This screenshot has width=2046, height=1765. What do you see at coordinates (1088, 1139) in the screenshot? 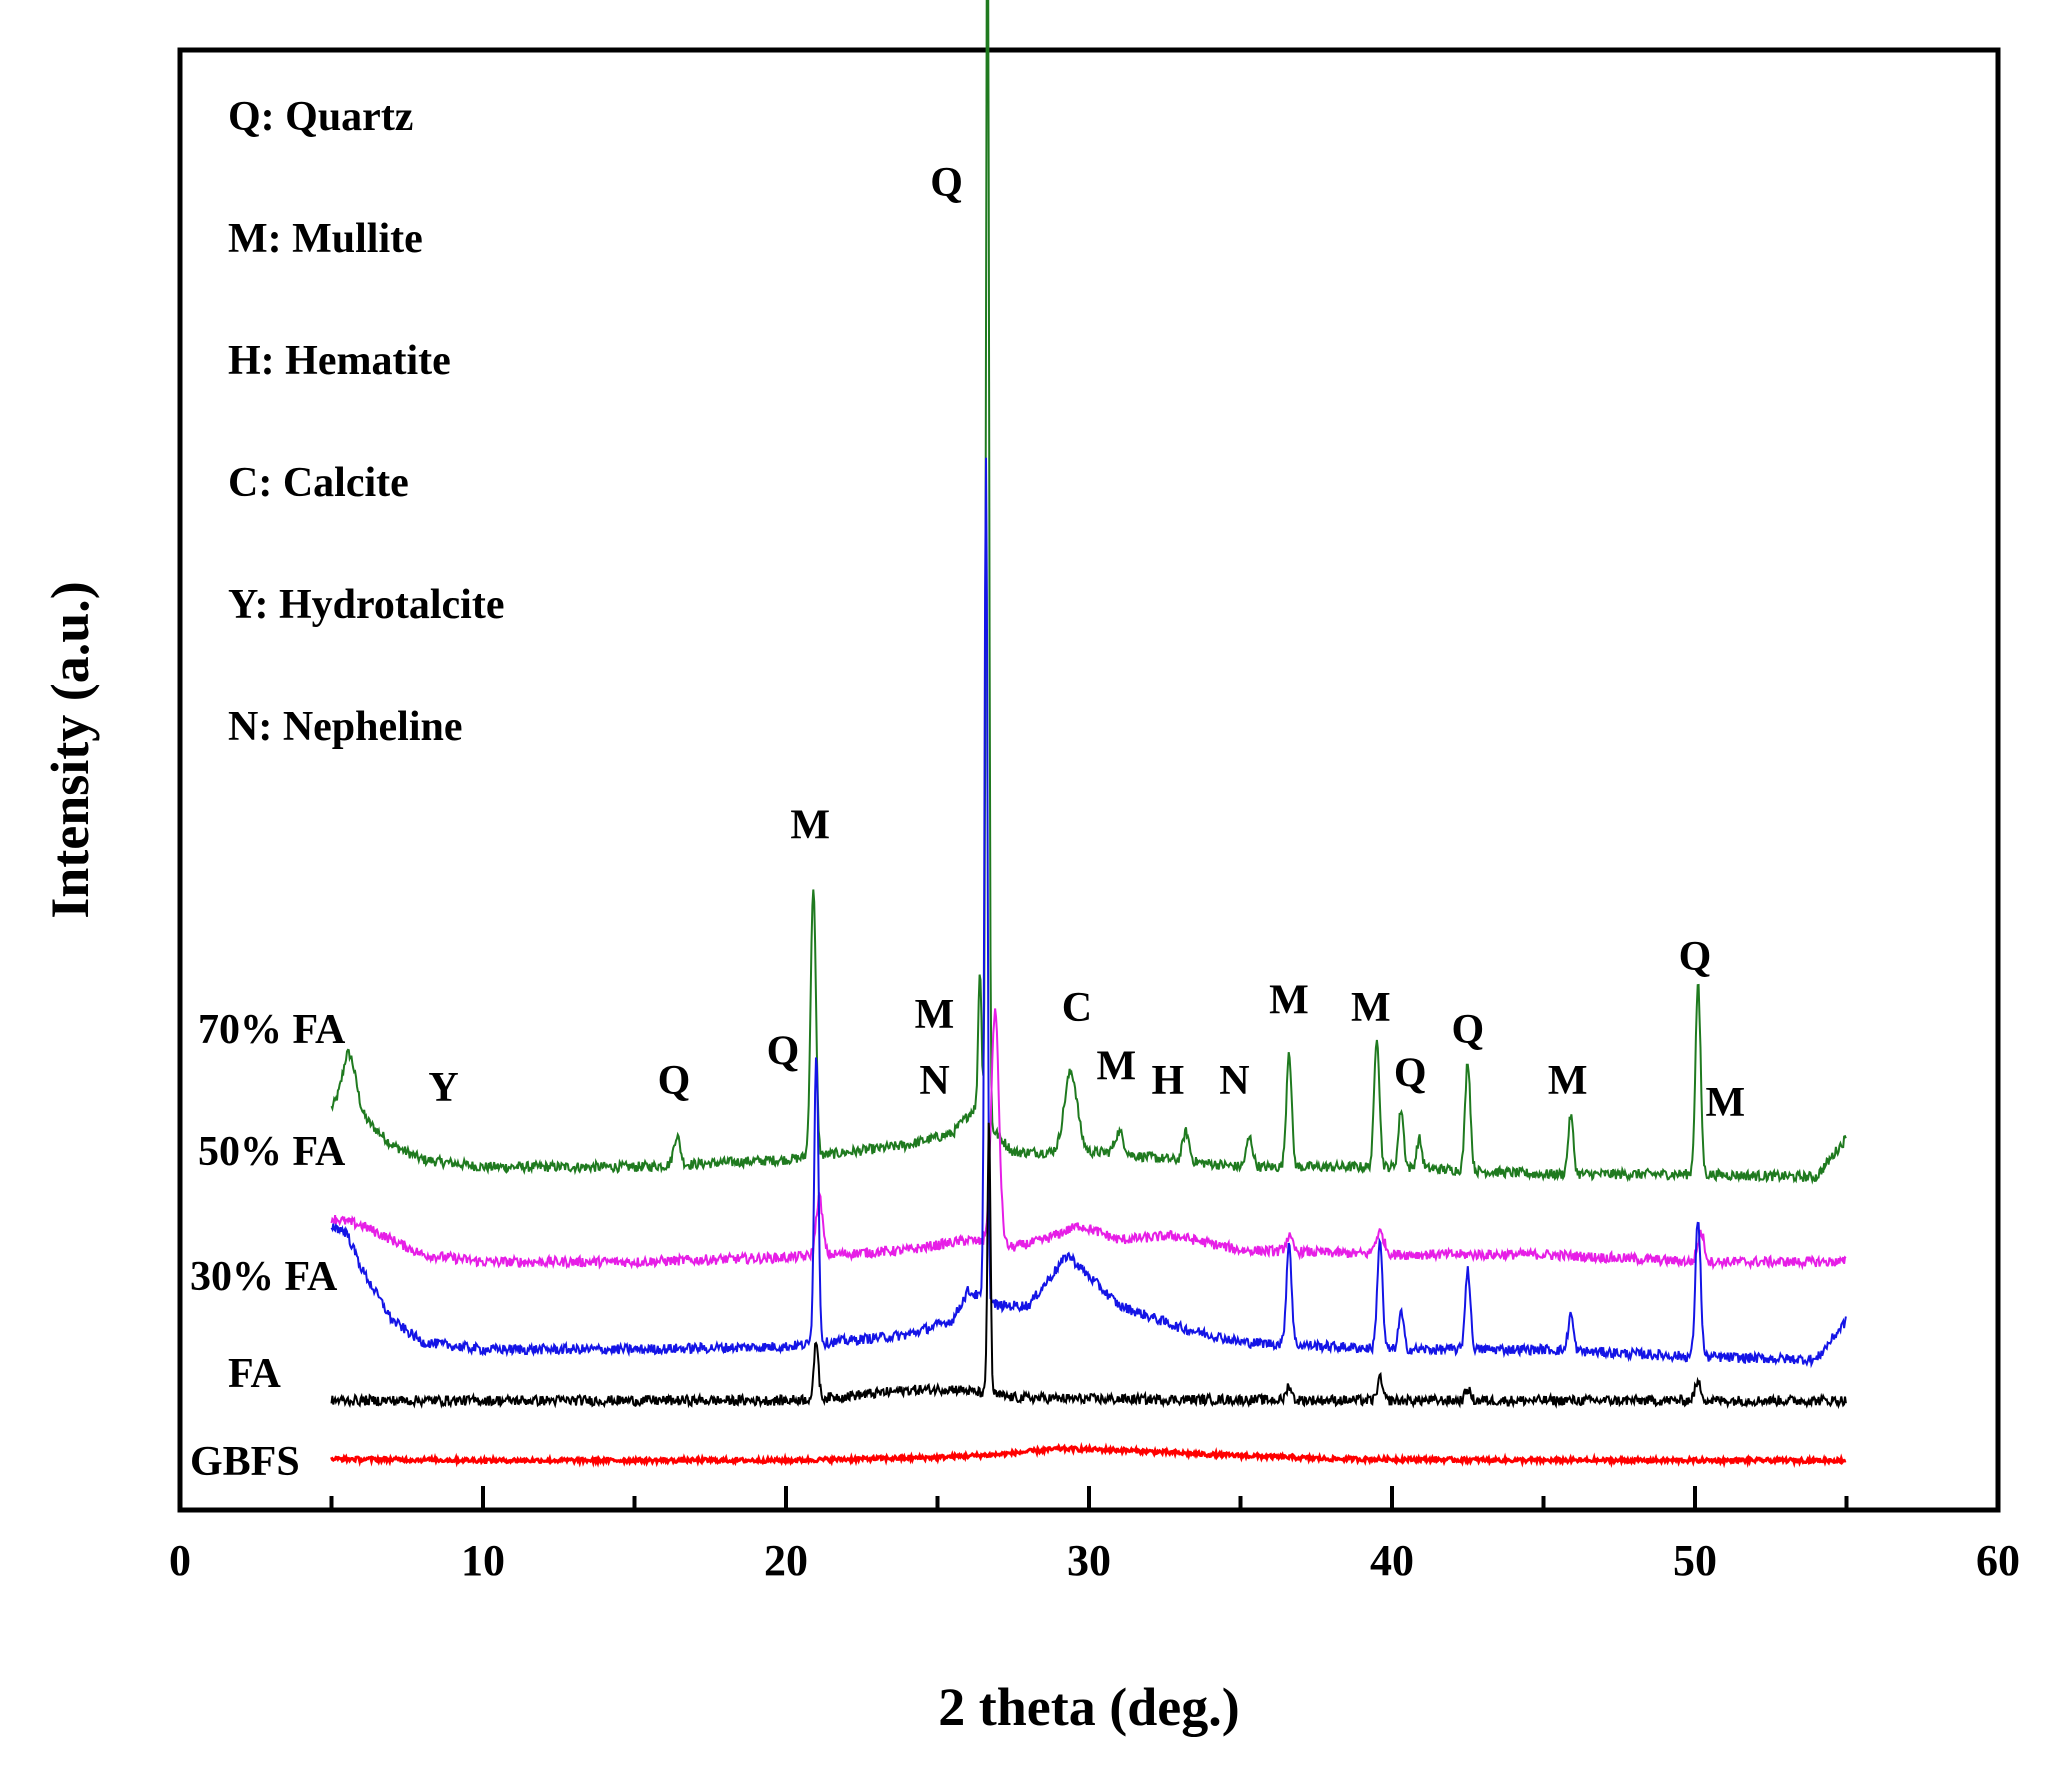
I see `series-line-50-fa` at bounding box center [1088, 1139].